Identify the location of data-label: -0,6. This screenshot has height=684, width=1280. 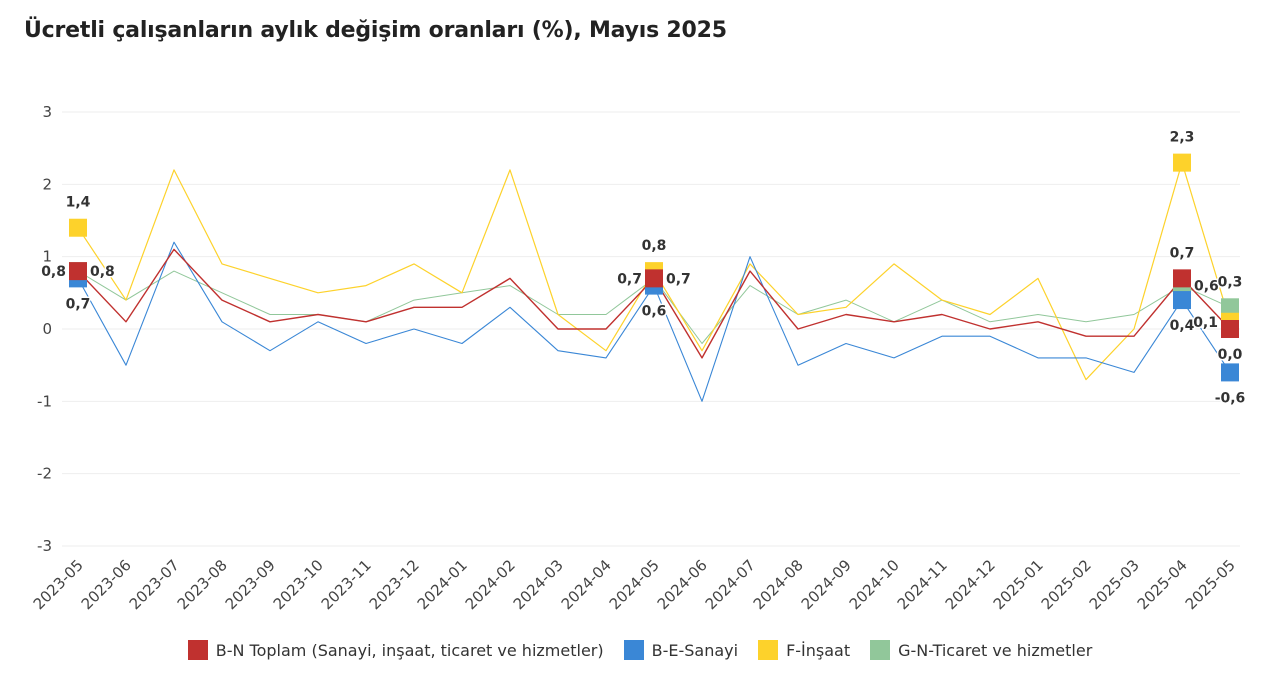
(1230, 398).